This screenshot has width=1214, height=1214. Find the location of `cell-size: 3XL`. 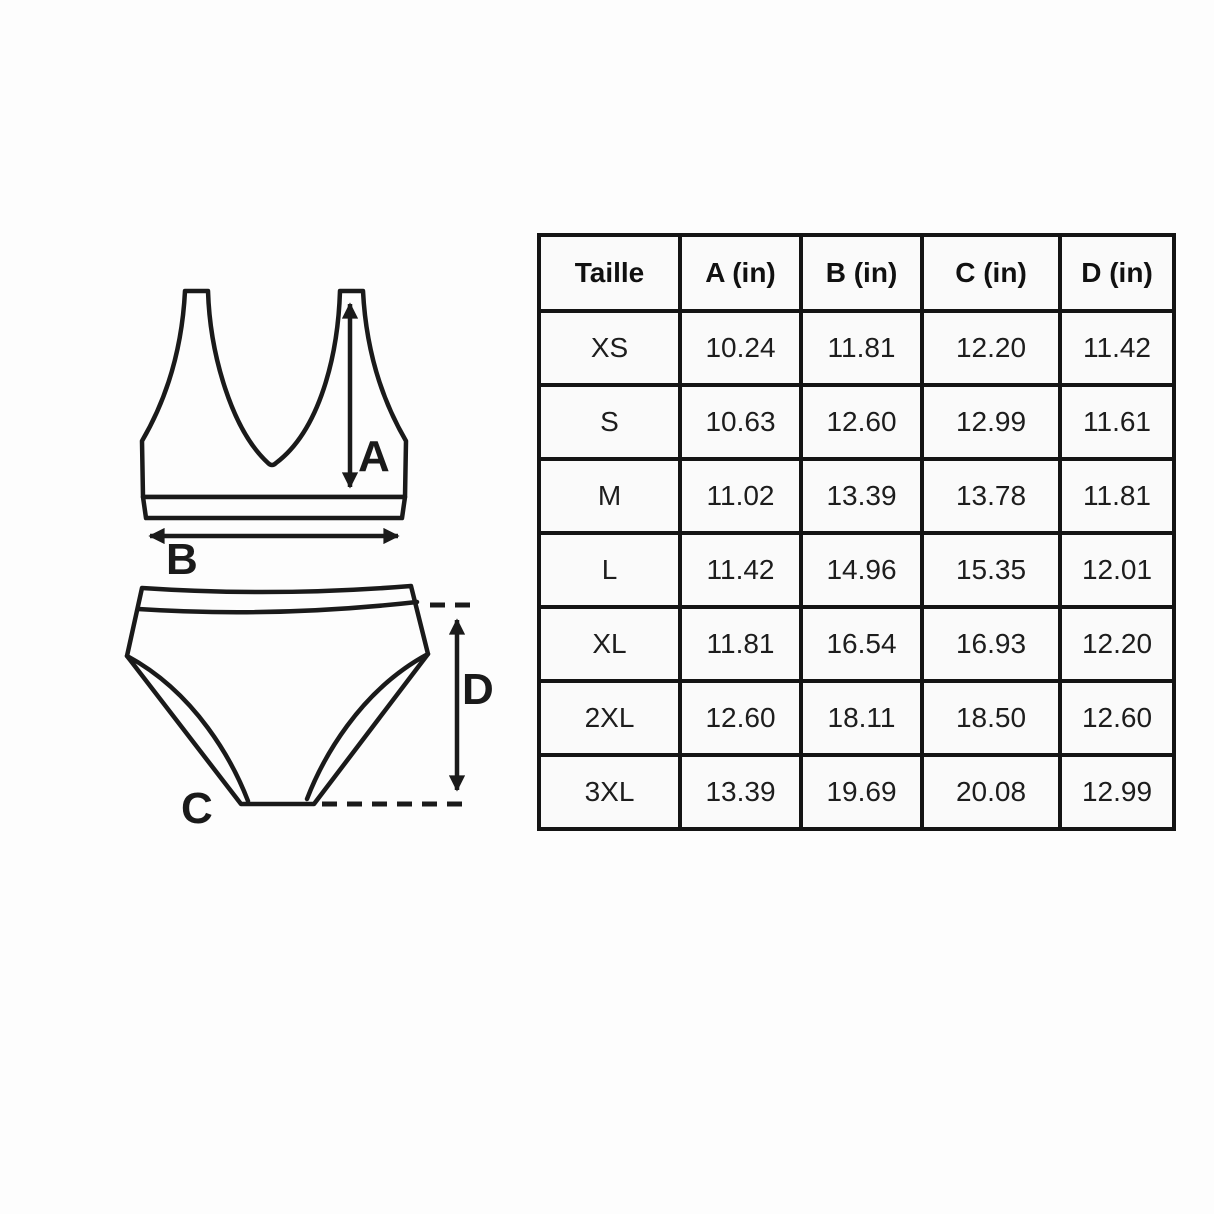

cell-size: 3XL is located at coordinates (609, 792).